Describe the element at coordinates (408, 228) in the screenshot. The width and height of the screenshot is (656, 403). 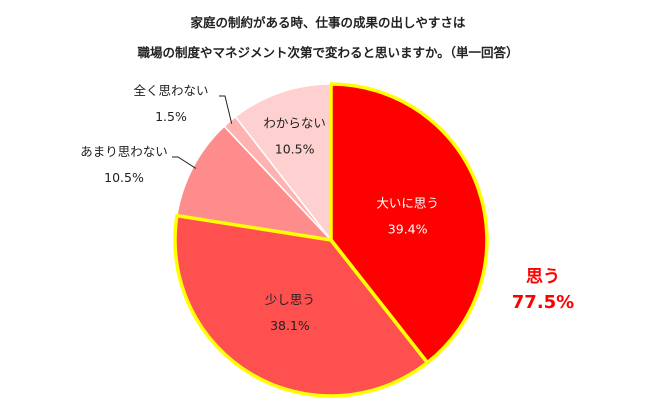
I see `slice-value-0: 39.4%` at that location.